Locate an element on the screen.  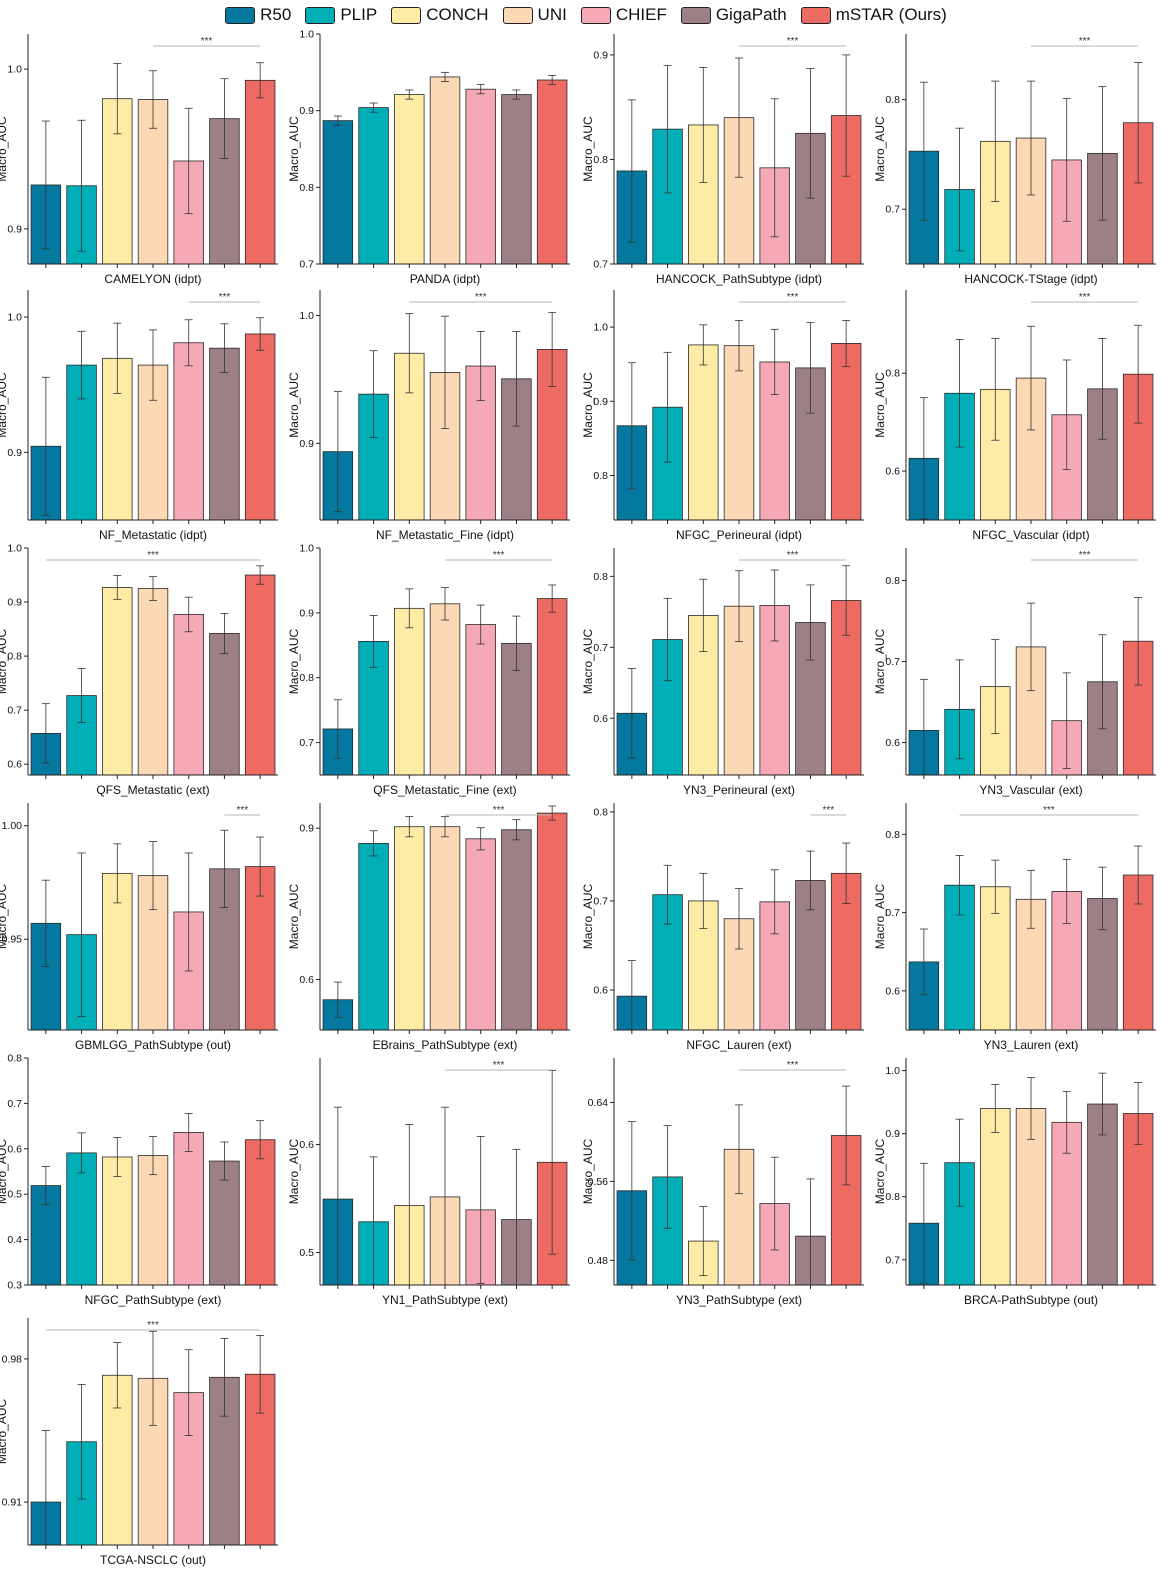
chart-title: GBMLGG_PathSubtype (out) is located at coordinates (153, 1045).